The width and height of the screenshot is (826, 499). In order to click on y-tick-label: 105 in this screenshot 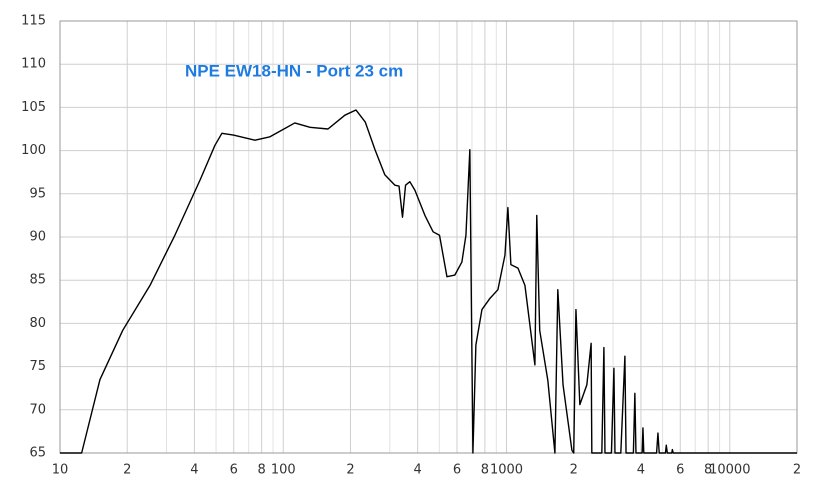, I will do `click(33, 107)`.